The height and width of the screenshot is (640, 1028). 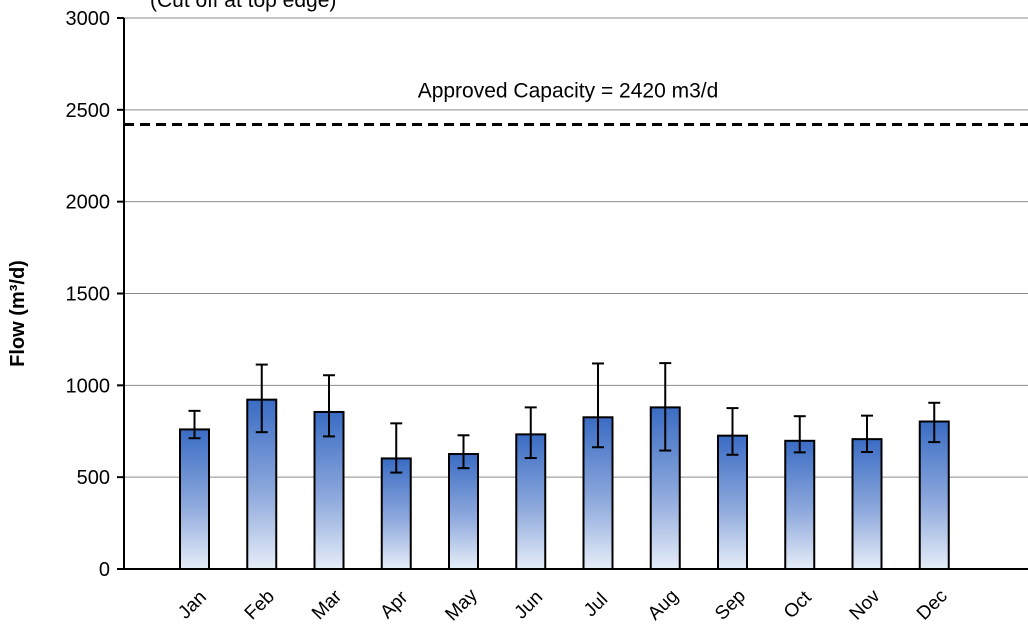 What do you see at coordinates (568, 91) in the screenshot?
I see `approved-capacity-label: Approved Capacity = 2420 m3/d` at bounding box center [568, 91].